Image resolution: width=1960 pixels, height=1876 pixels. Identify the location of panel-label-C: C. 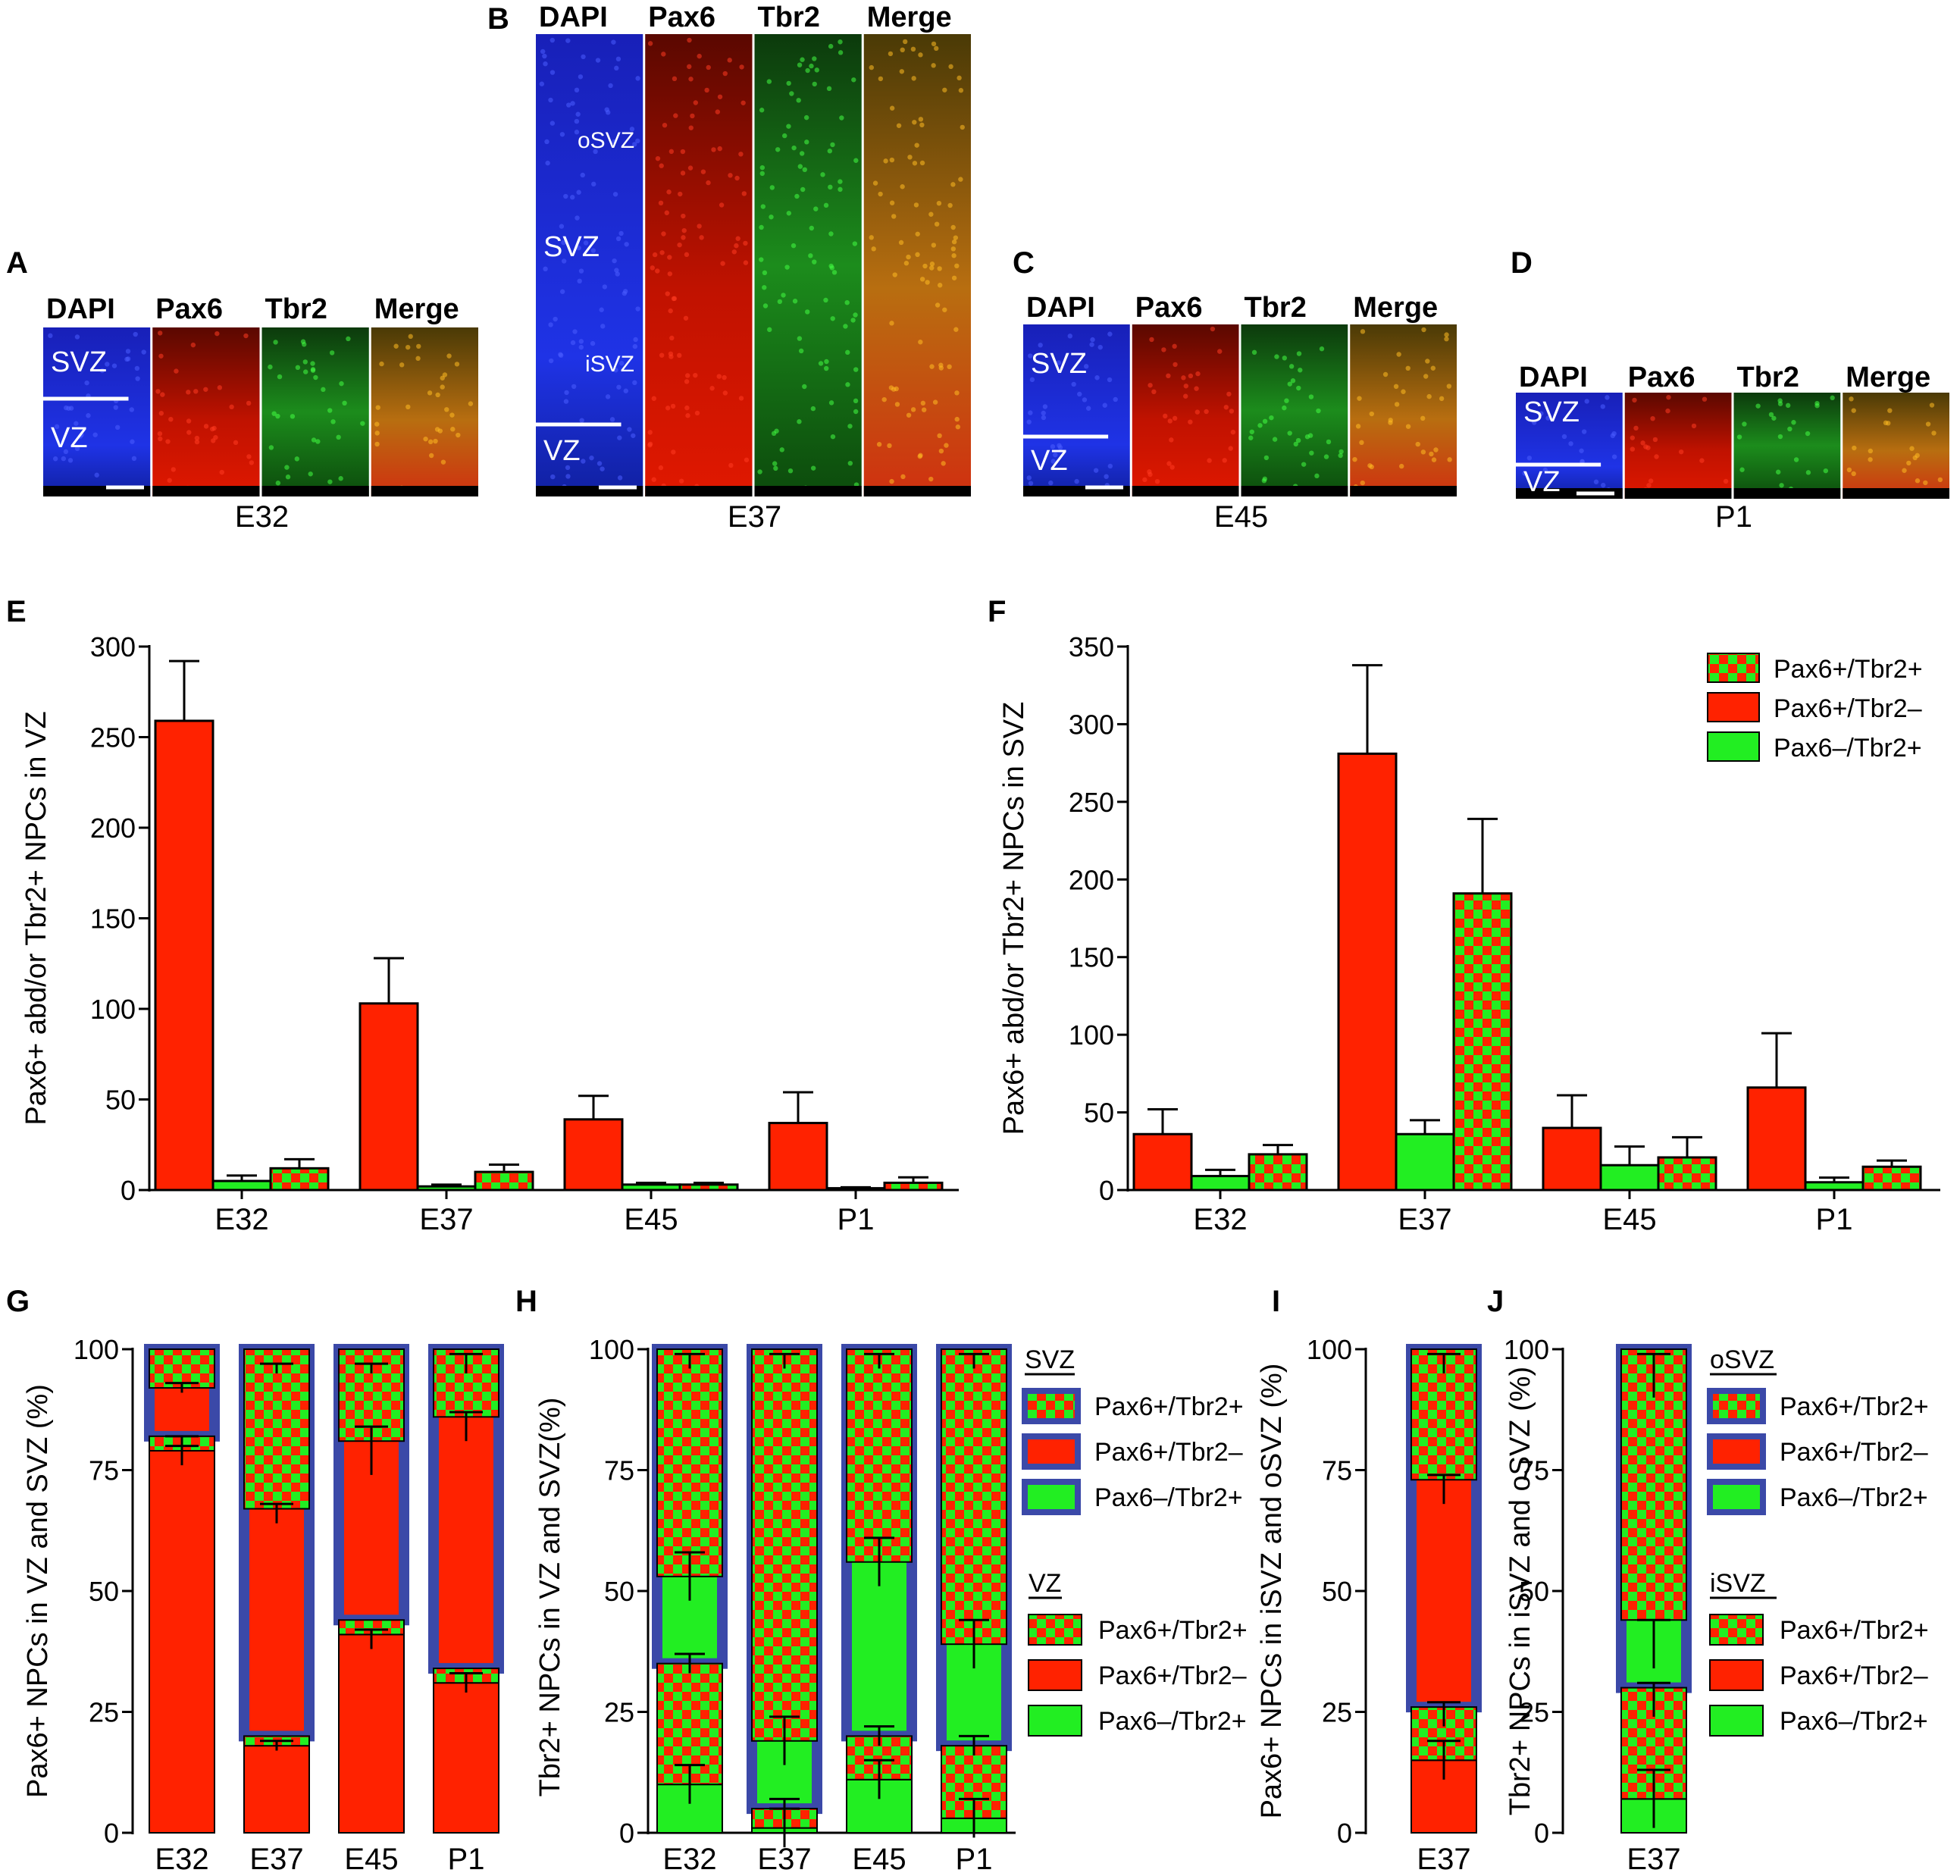
(1024, 263).